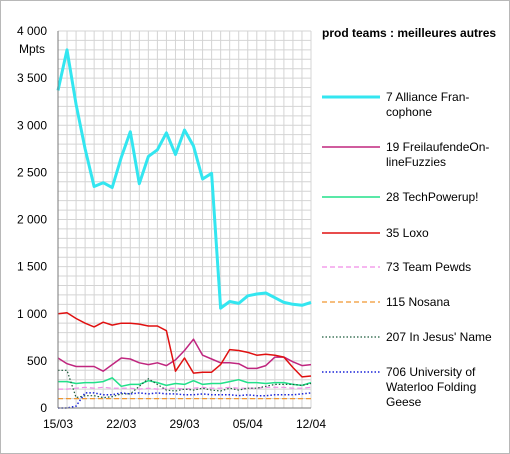 This screenshot has height=454, width=510. What do you see at coordinates (407, 233) in the screenshot?
I see `legend-label-line: 35 Loxo` at bounding box center [407, 233].